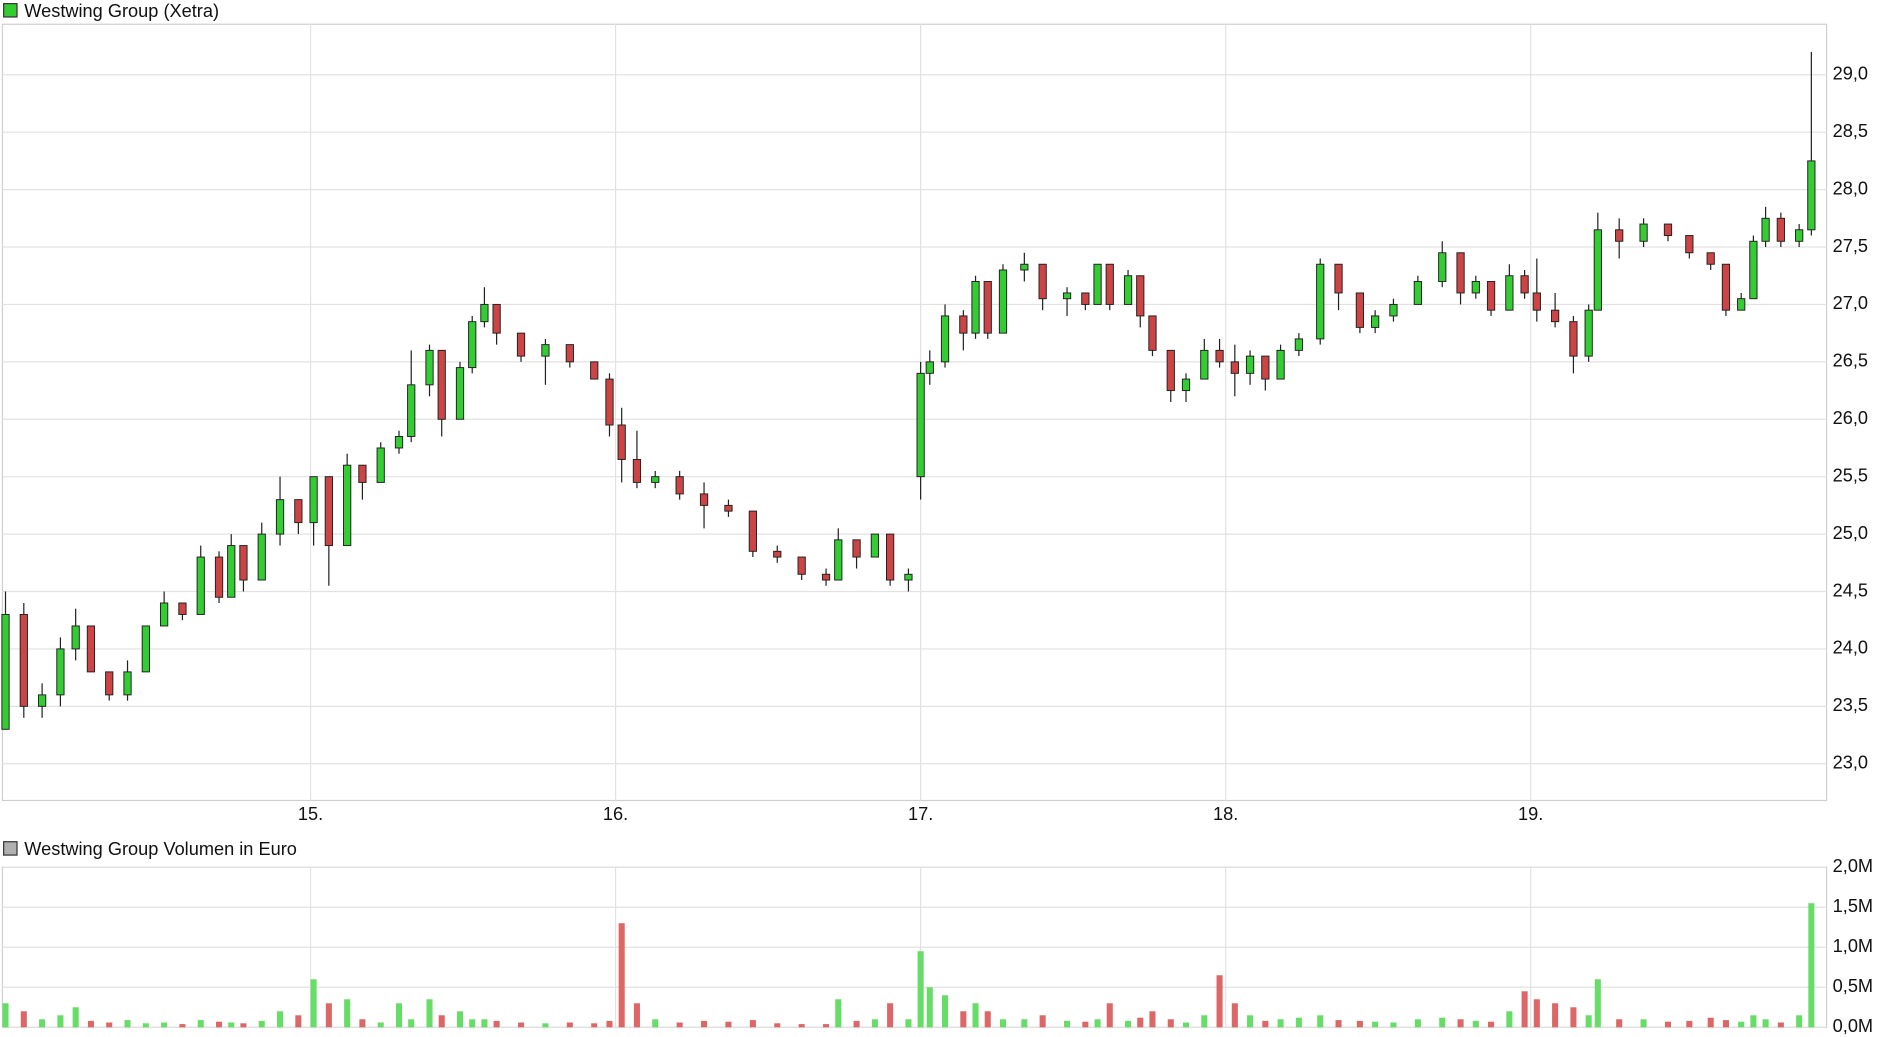 Image resolution: width=1880 pixels, height=1037 pixels. Describe the element at coordinates (1850, 418) in the screenshot. I see `y-tick-label: 26,0` at that location.